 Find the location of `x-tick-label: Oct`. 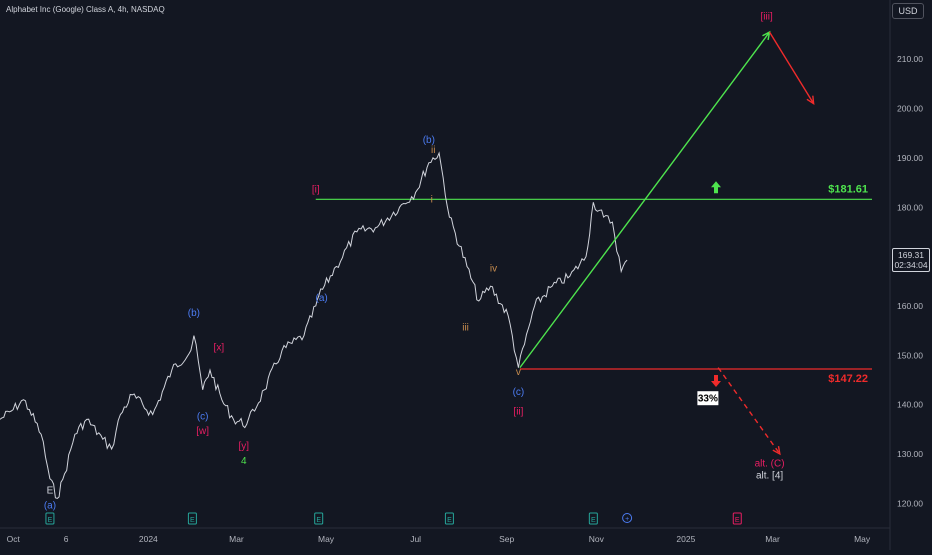

x-tick-label: Oct is located at coordinates (14, 539).